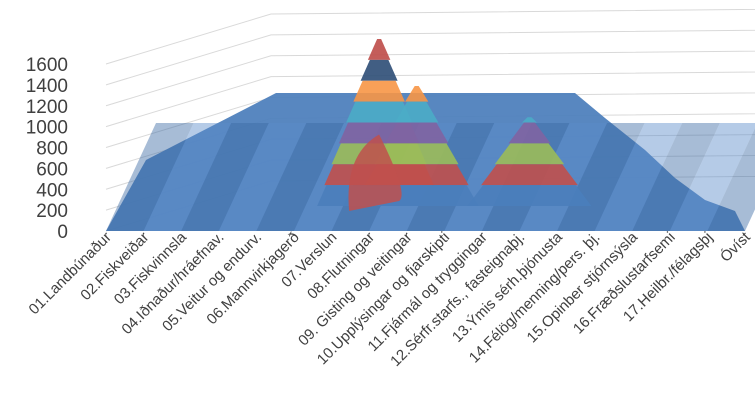  I want to click on y-tick-label: 1400, so click(47, 86).